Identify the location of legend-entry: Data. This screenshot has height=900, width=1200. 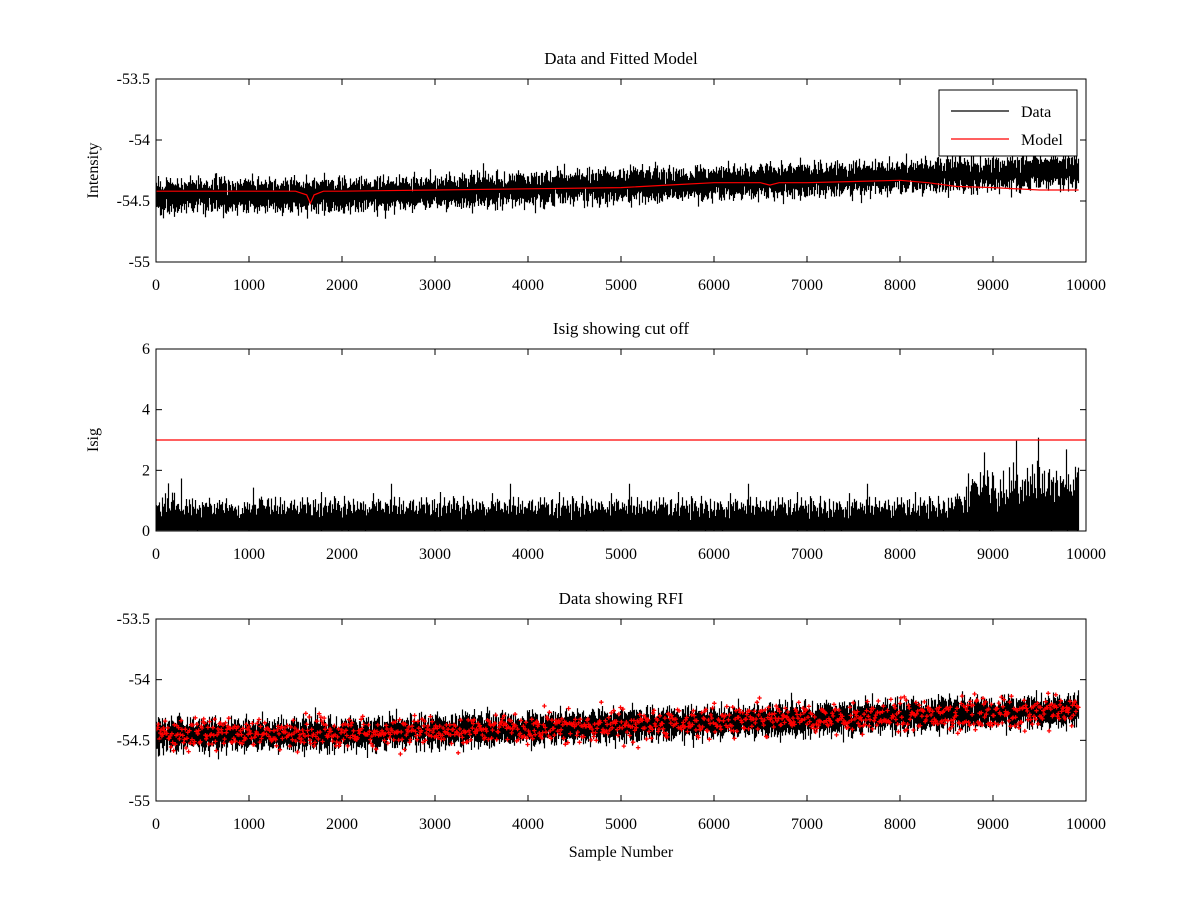
(1036, 112).